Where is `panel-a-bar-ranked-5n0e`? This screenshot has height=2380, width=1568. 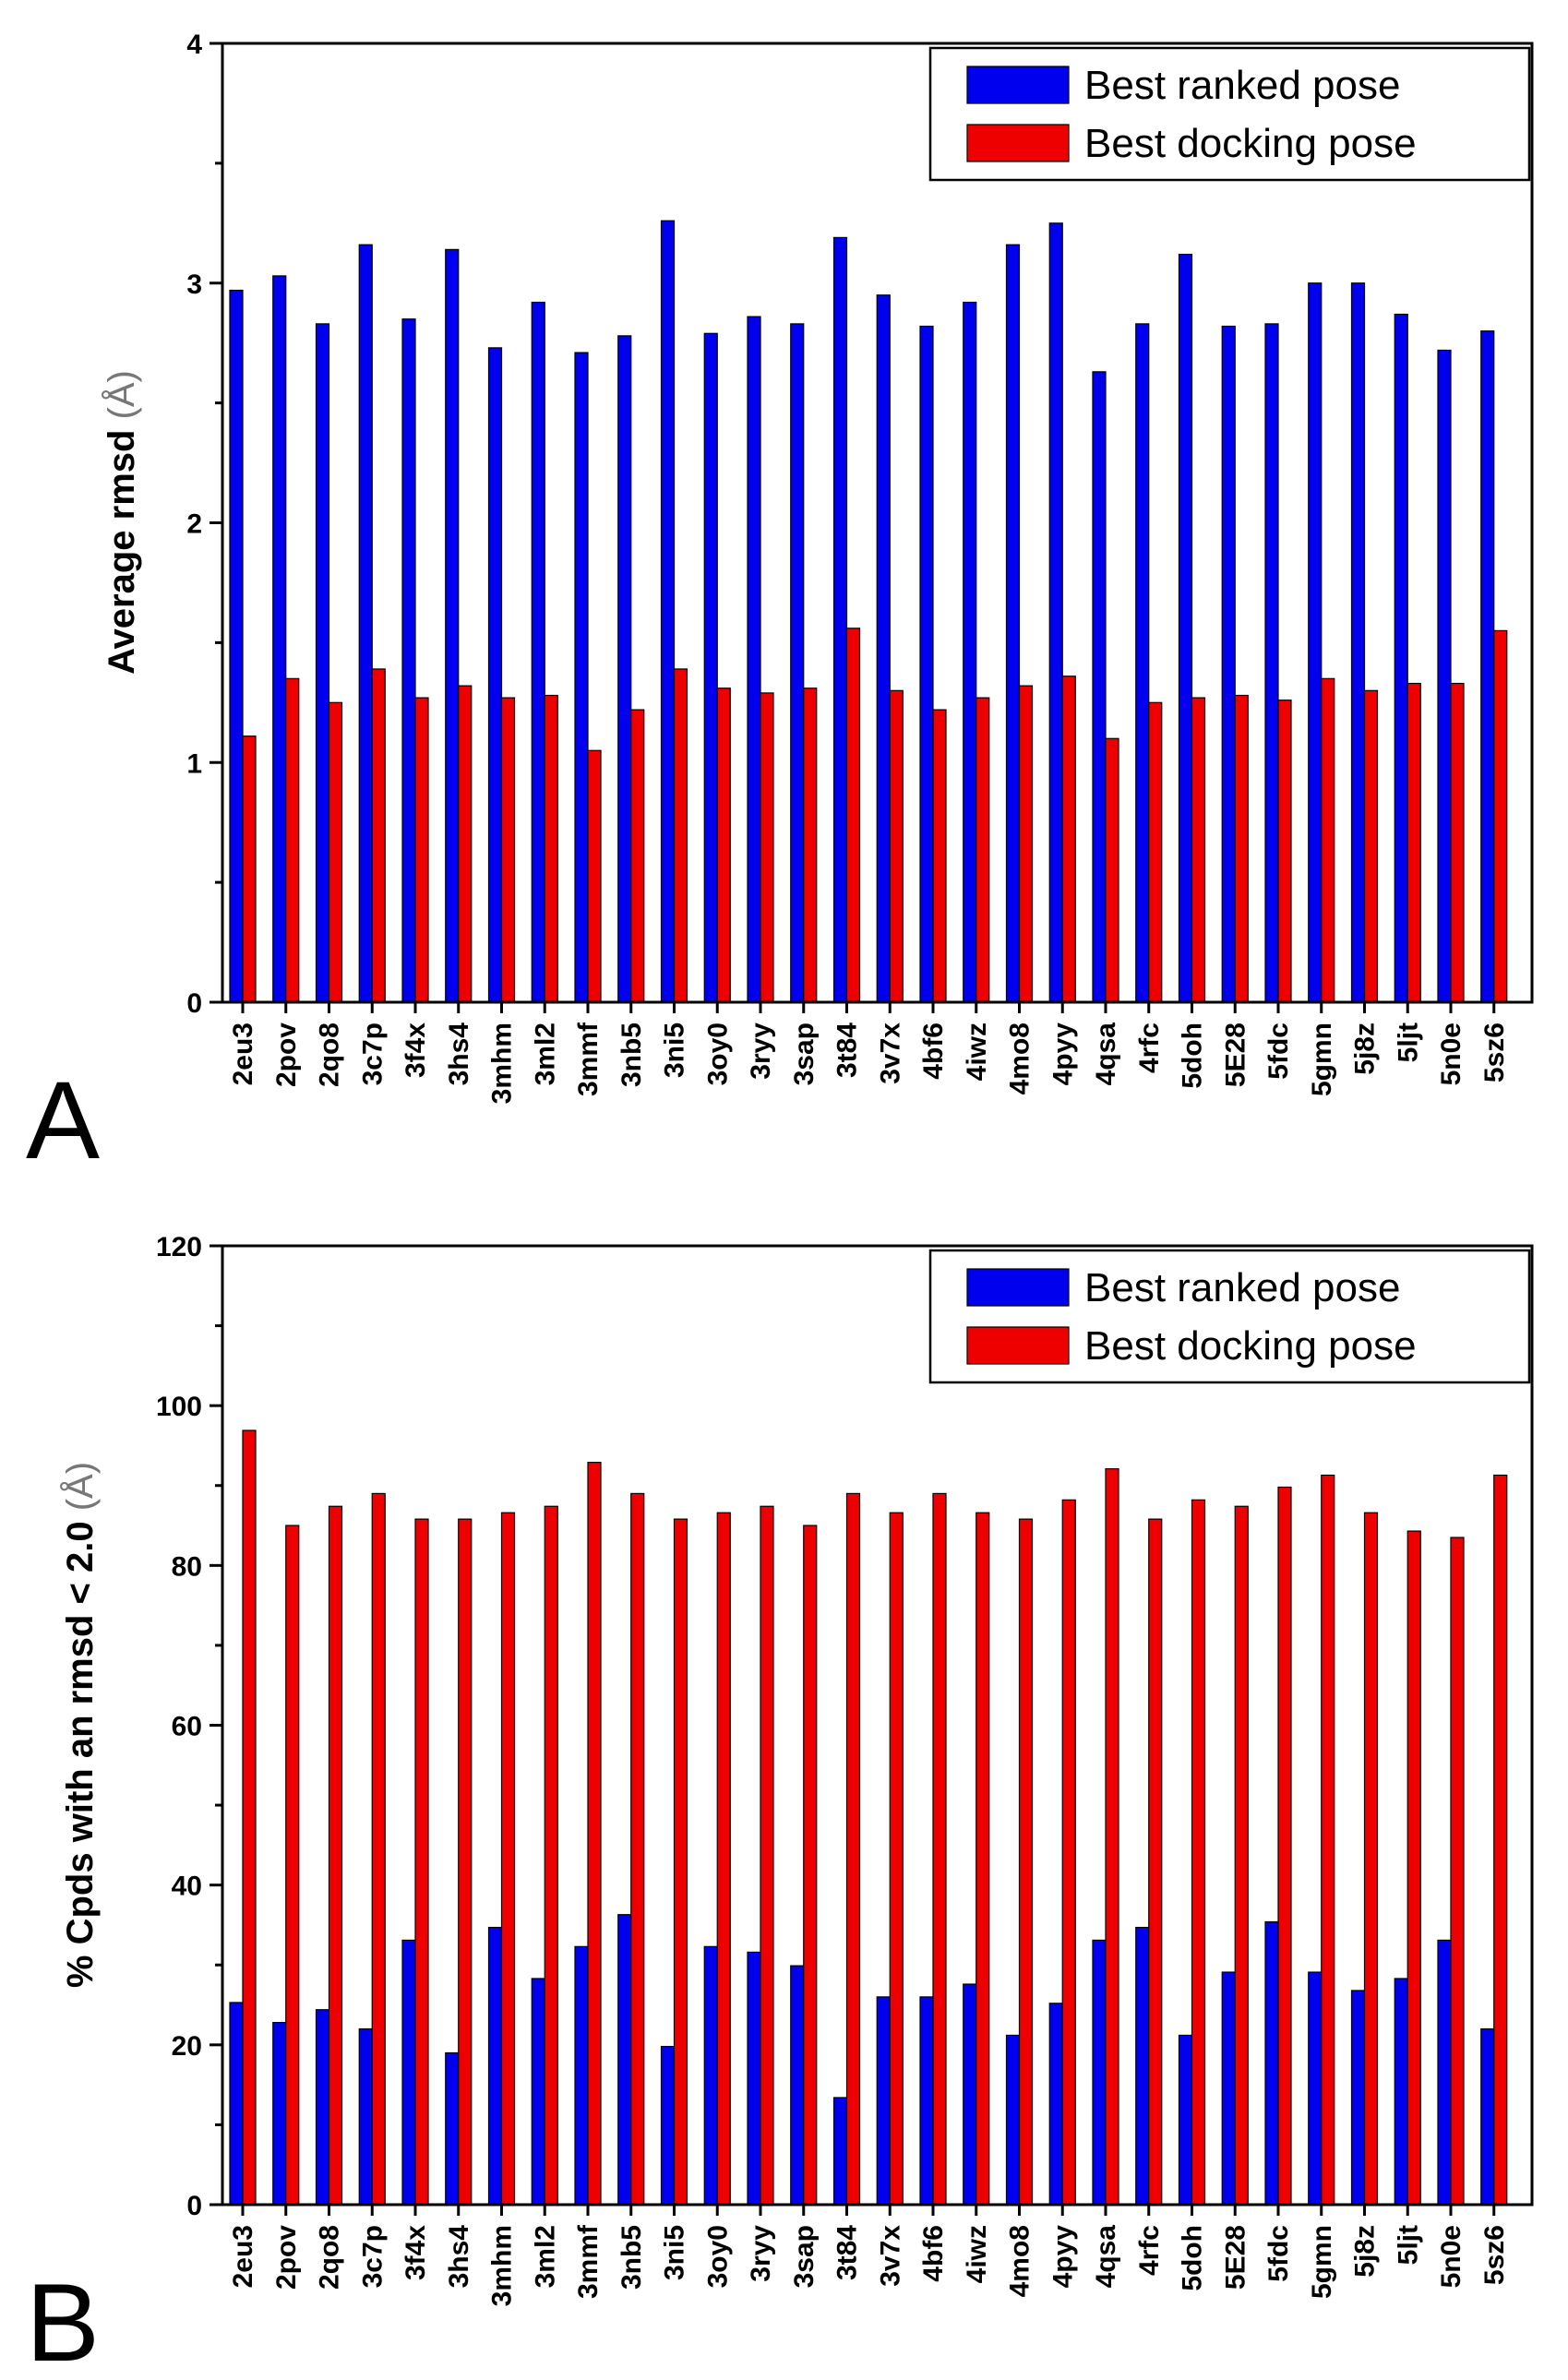
panel-a-bar-ranked-5n0e is located at coordinates (1444, 676).